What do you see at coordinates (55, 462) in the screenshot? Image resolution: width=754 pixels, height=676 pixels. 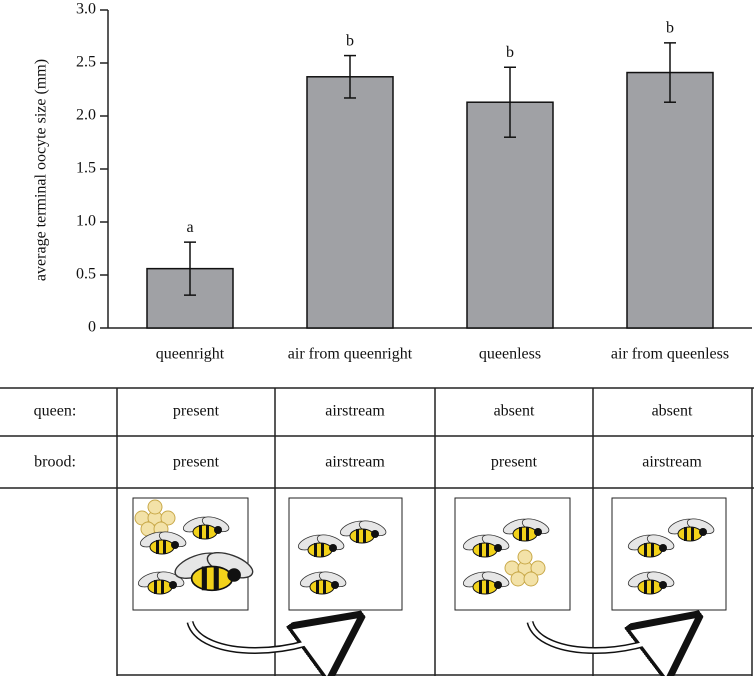 I see `row-header: brood:` at bounding box center [55, 462].